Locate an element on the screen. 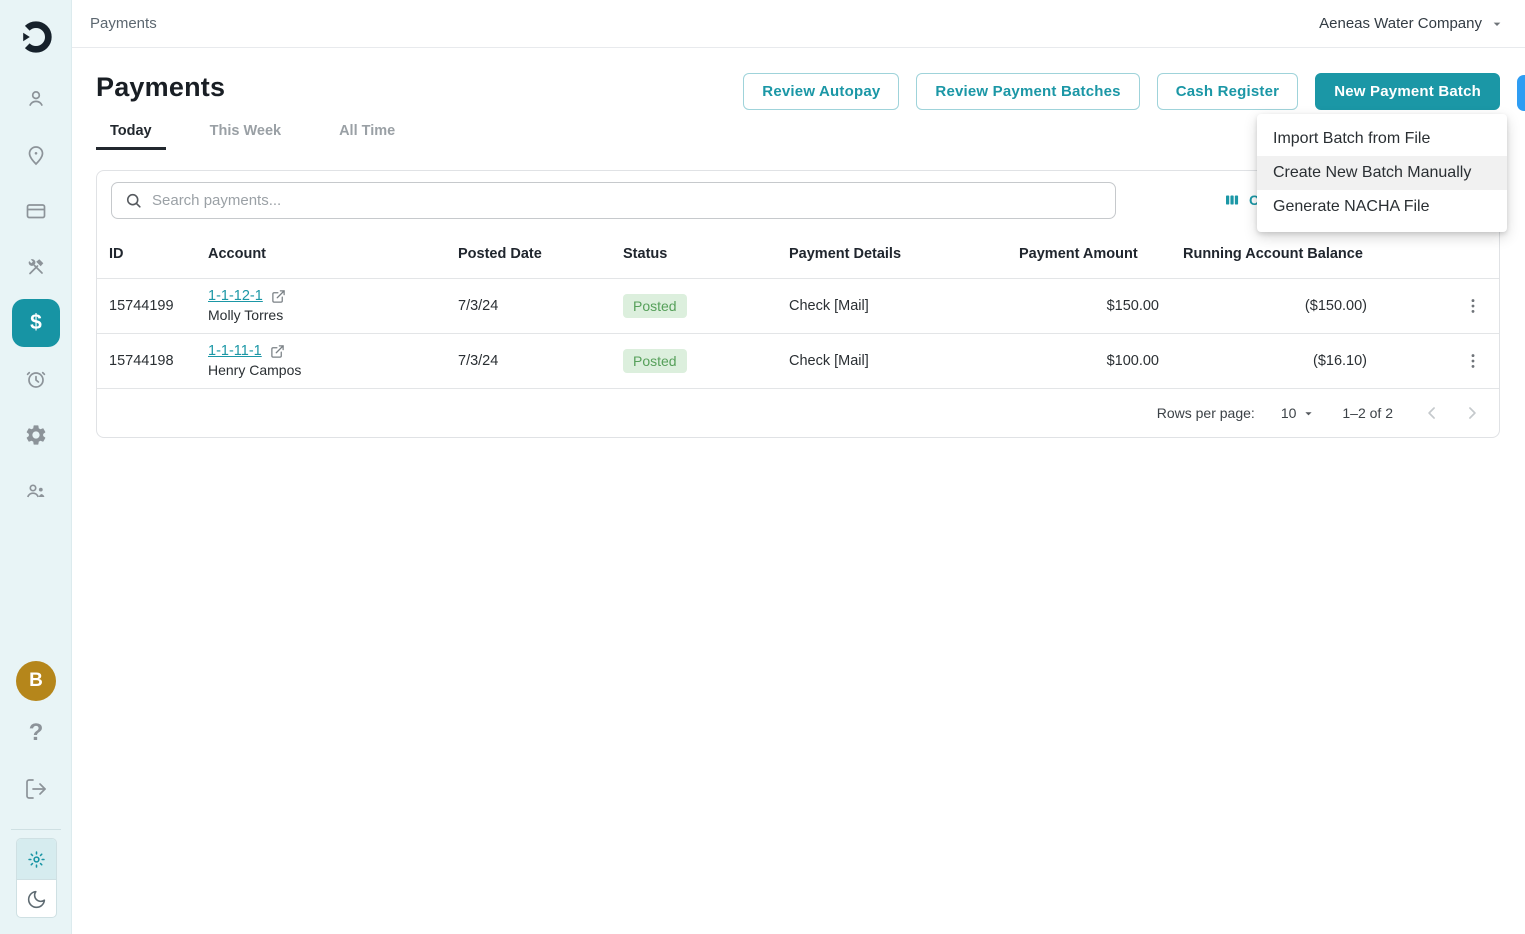 Image resolution: width=1525 pixels, height=934 pixels. tools-icon is located at coordinates (36, 267).